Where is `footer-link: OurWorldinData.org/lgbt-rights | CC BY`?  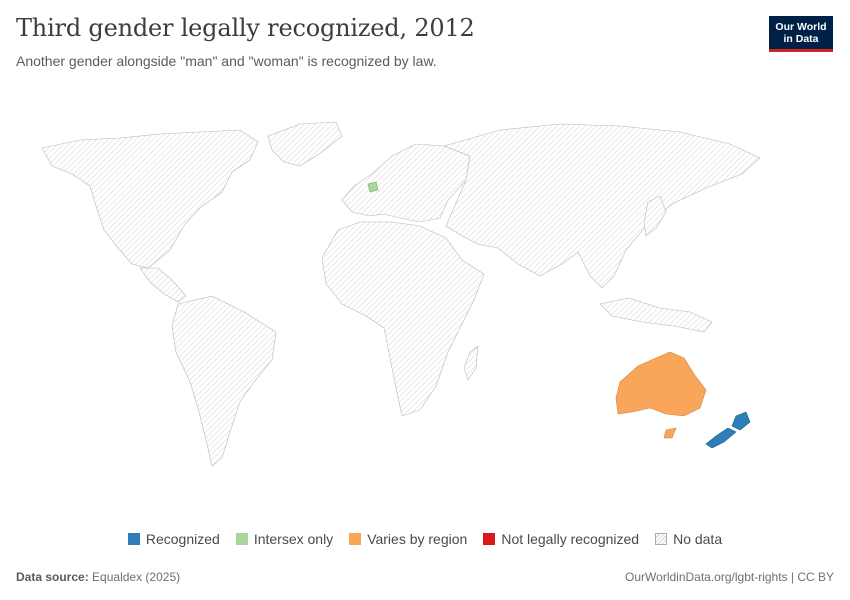
footer-link: OurWorldinData.org/lgbt-rights | CC BY is located at coordinates (729, 577).